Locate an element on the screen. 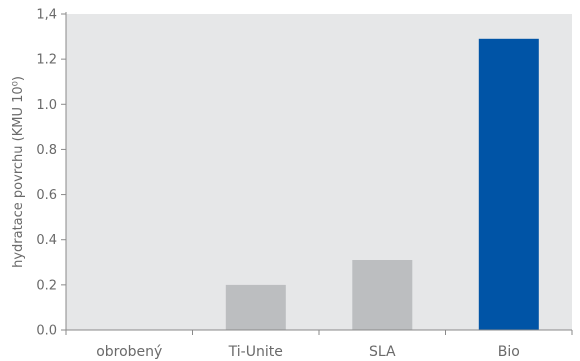 This screenshot has width=580, height=361. x-tick-labels: obrobený Ti-Unite SLA Bio is located at coordinates (308, 352).